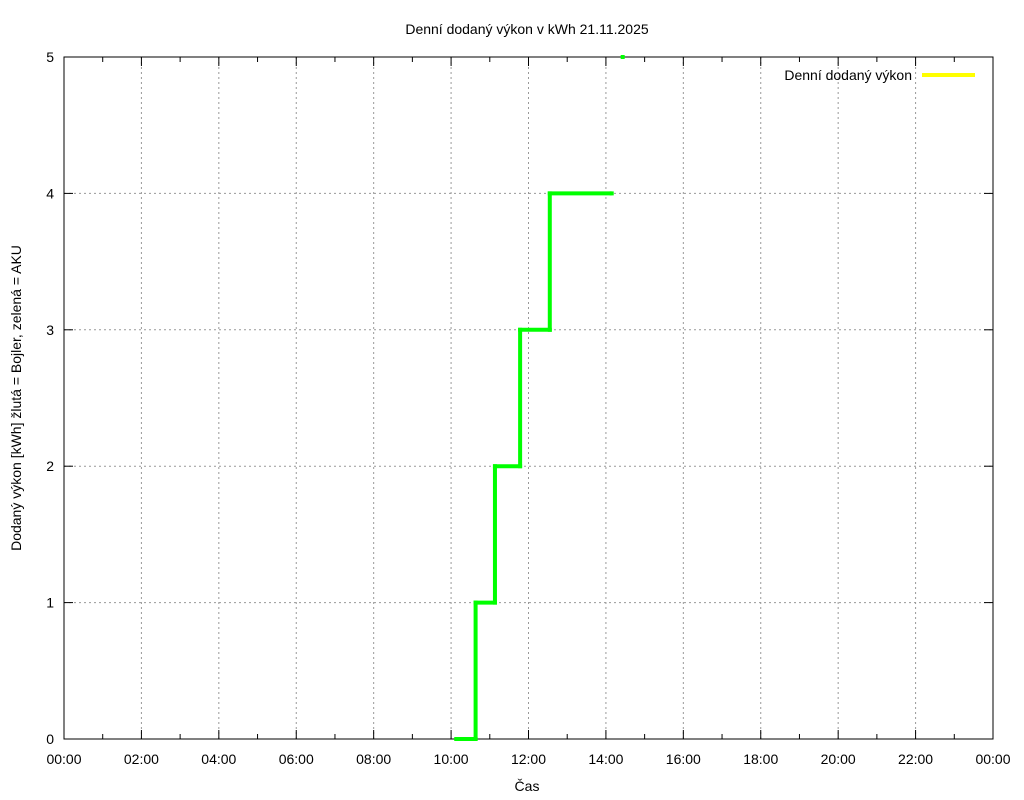  I want to click on legend-label: Denní dodaný výkon, so click(848, 75).